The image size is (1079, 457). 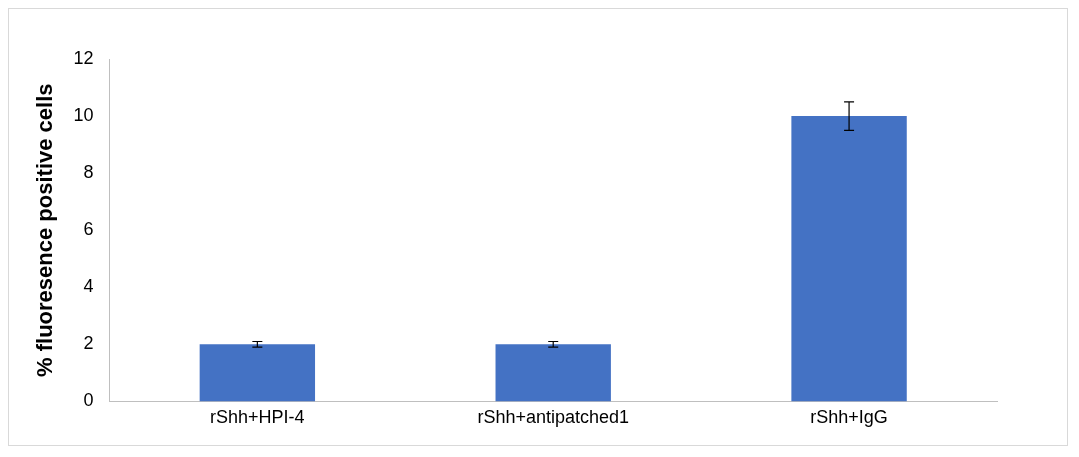 I want to click on x-tick-label: rShh+HPI-4, so click(x=257, y=417).